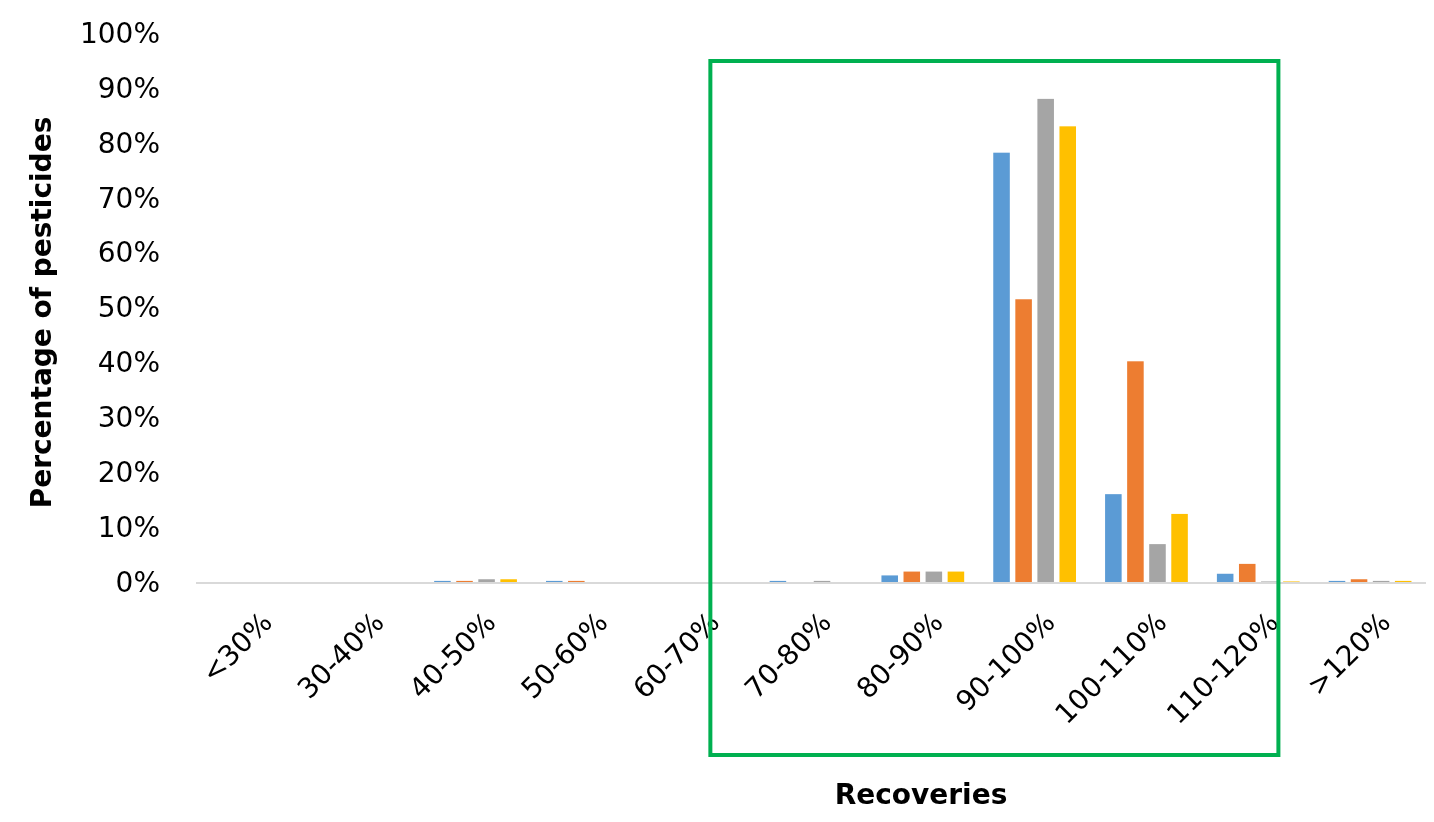 The height and width of the screenshot is (822, 1434). What do you see at coordinates (128, 88) in the screenshot?
I see `y-tick-label: 90%` at bounding box center [128, 88].